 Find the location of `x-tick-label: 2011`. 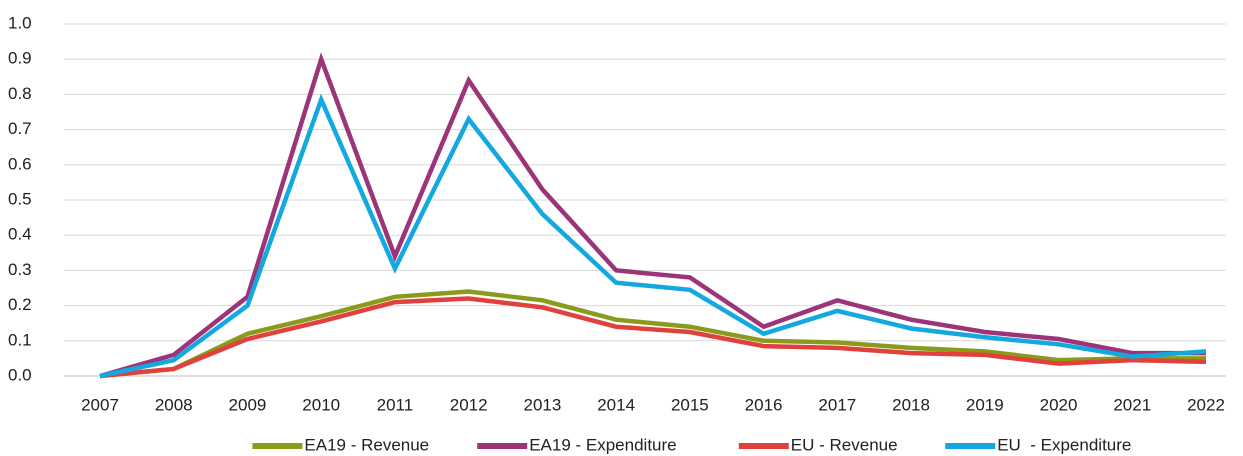

x-tick-label: 2011 is located at coordinates (395, 404).